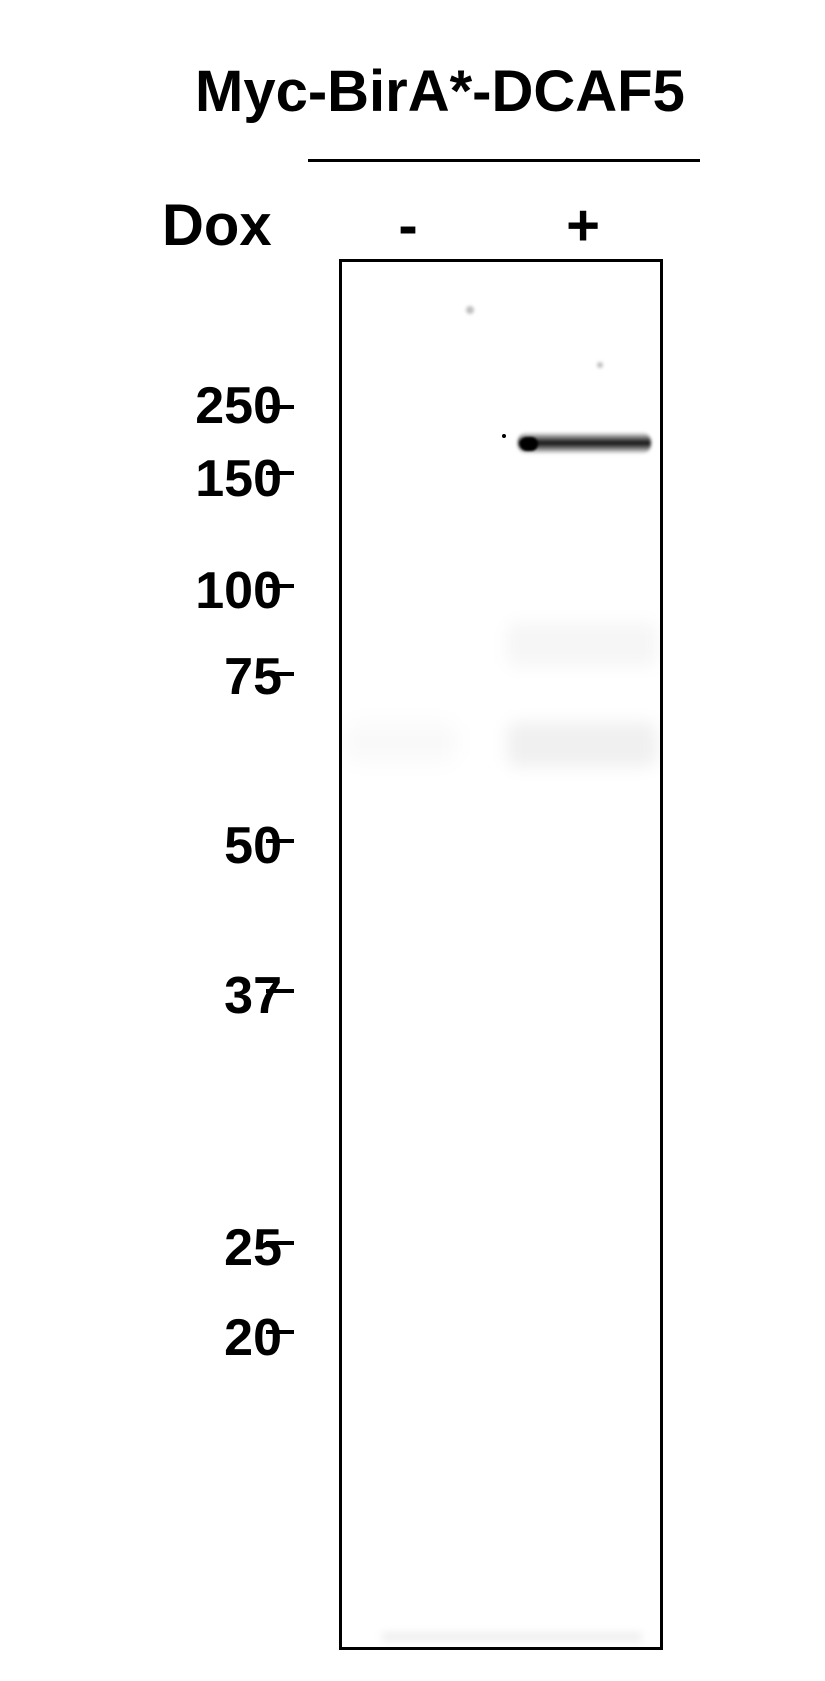 The image size is (825, 1681). Describe the element at coordinates (529, 444) in the screenshot. I see `band-lane2-main-core` at that location.